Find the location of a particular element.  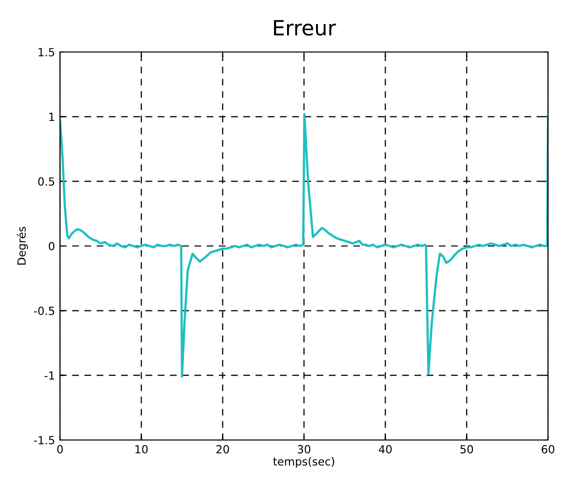

x-tick-label: 30 is located at coordinates (304, 449).